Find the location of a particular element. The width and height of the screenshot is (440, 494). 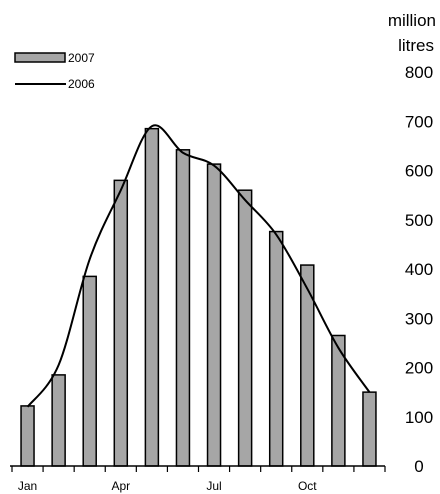

x-tick-label-oct: Oct is located at coordinates (307, 486).